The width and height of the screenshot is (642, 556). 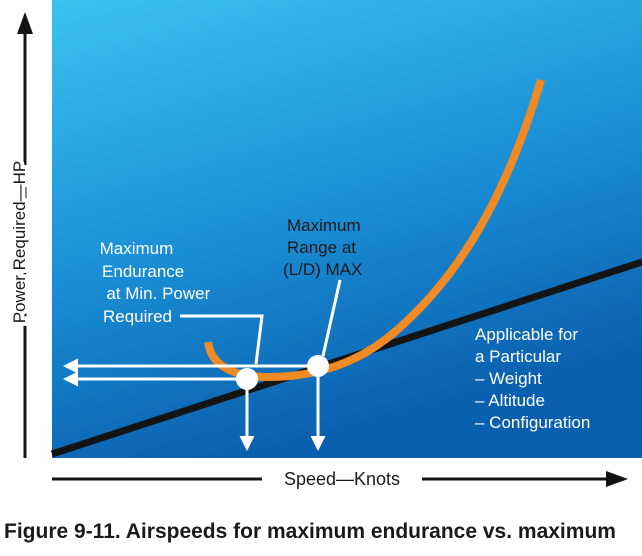 I want to click on range-leader-line, so click(x=331, y=318).